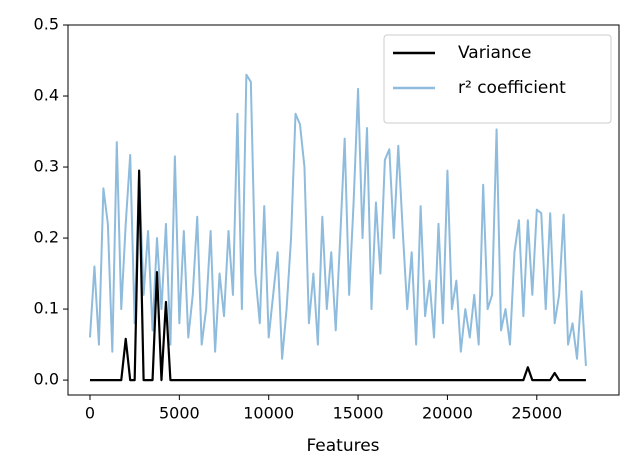 The width and height of the screenshot is (620, 461). I want to click on y-tick-label: 0.4, so click(46, 95).